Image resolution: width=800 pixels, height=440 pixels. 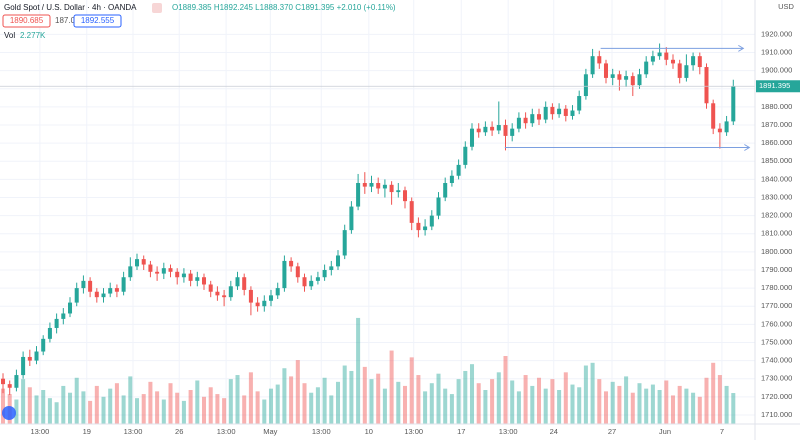 What do you see at coordinates (776, 52) in the screenshot?
I see `y-tick-label: 1910.000` at bounding box center [776, 52].